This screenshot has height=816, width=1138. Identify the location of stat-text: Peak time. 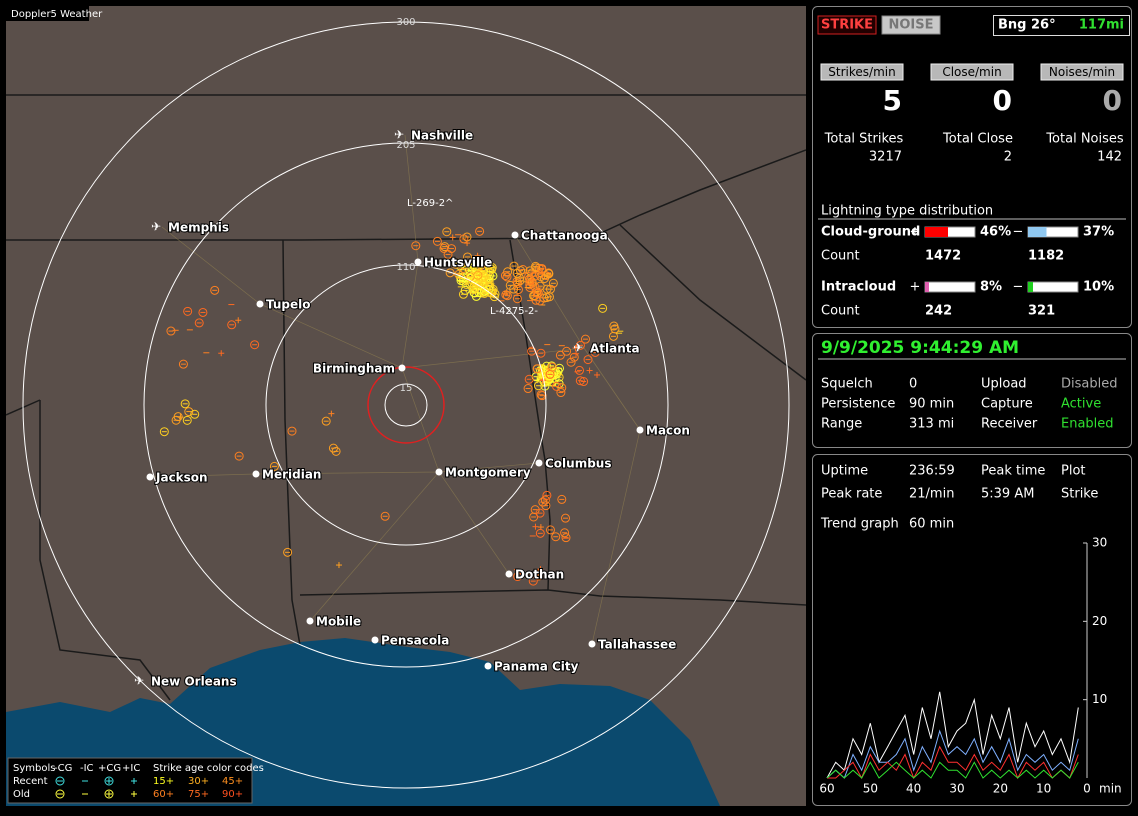
(1013, 471).